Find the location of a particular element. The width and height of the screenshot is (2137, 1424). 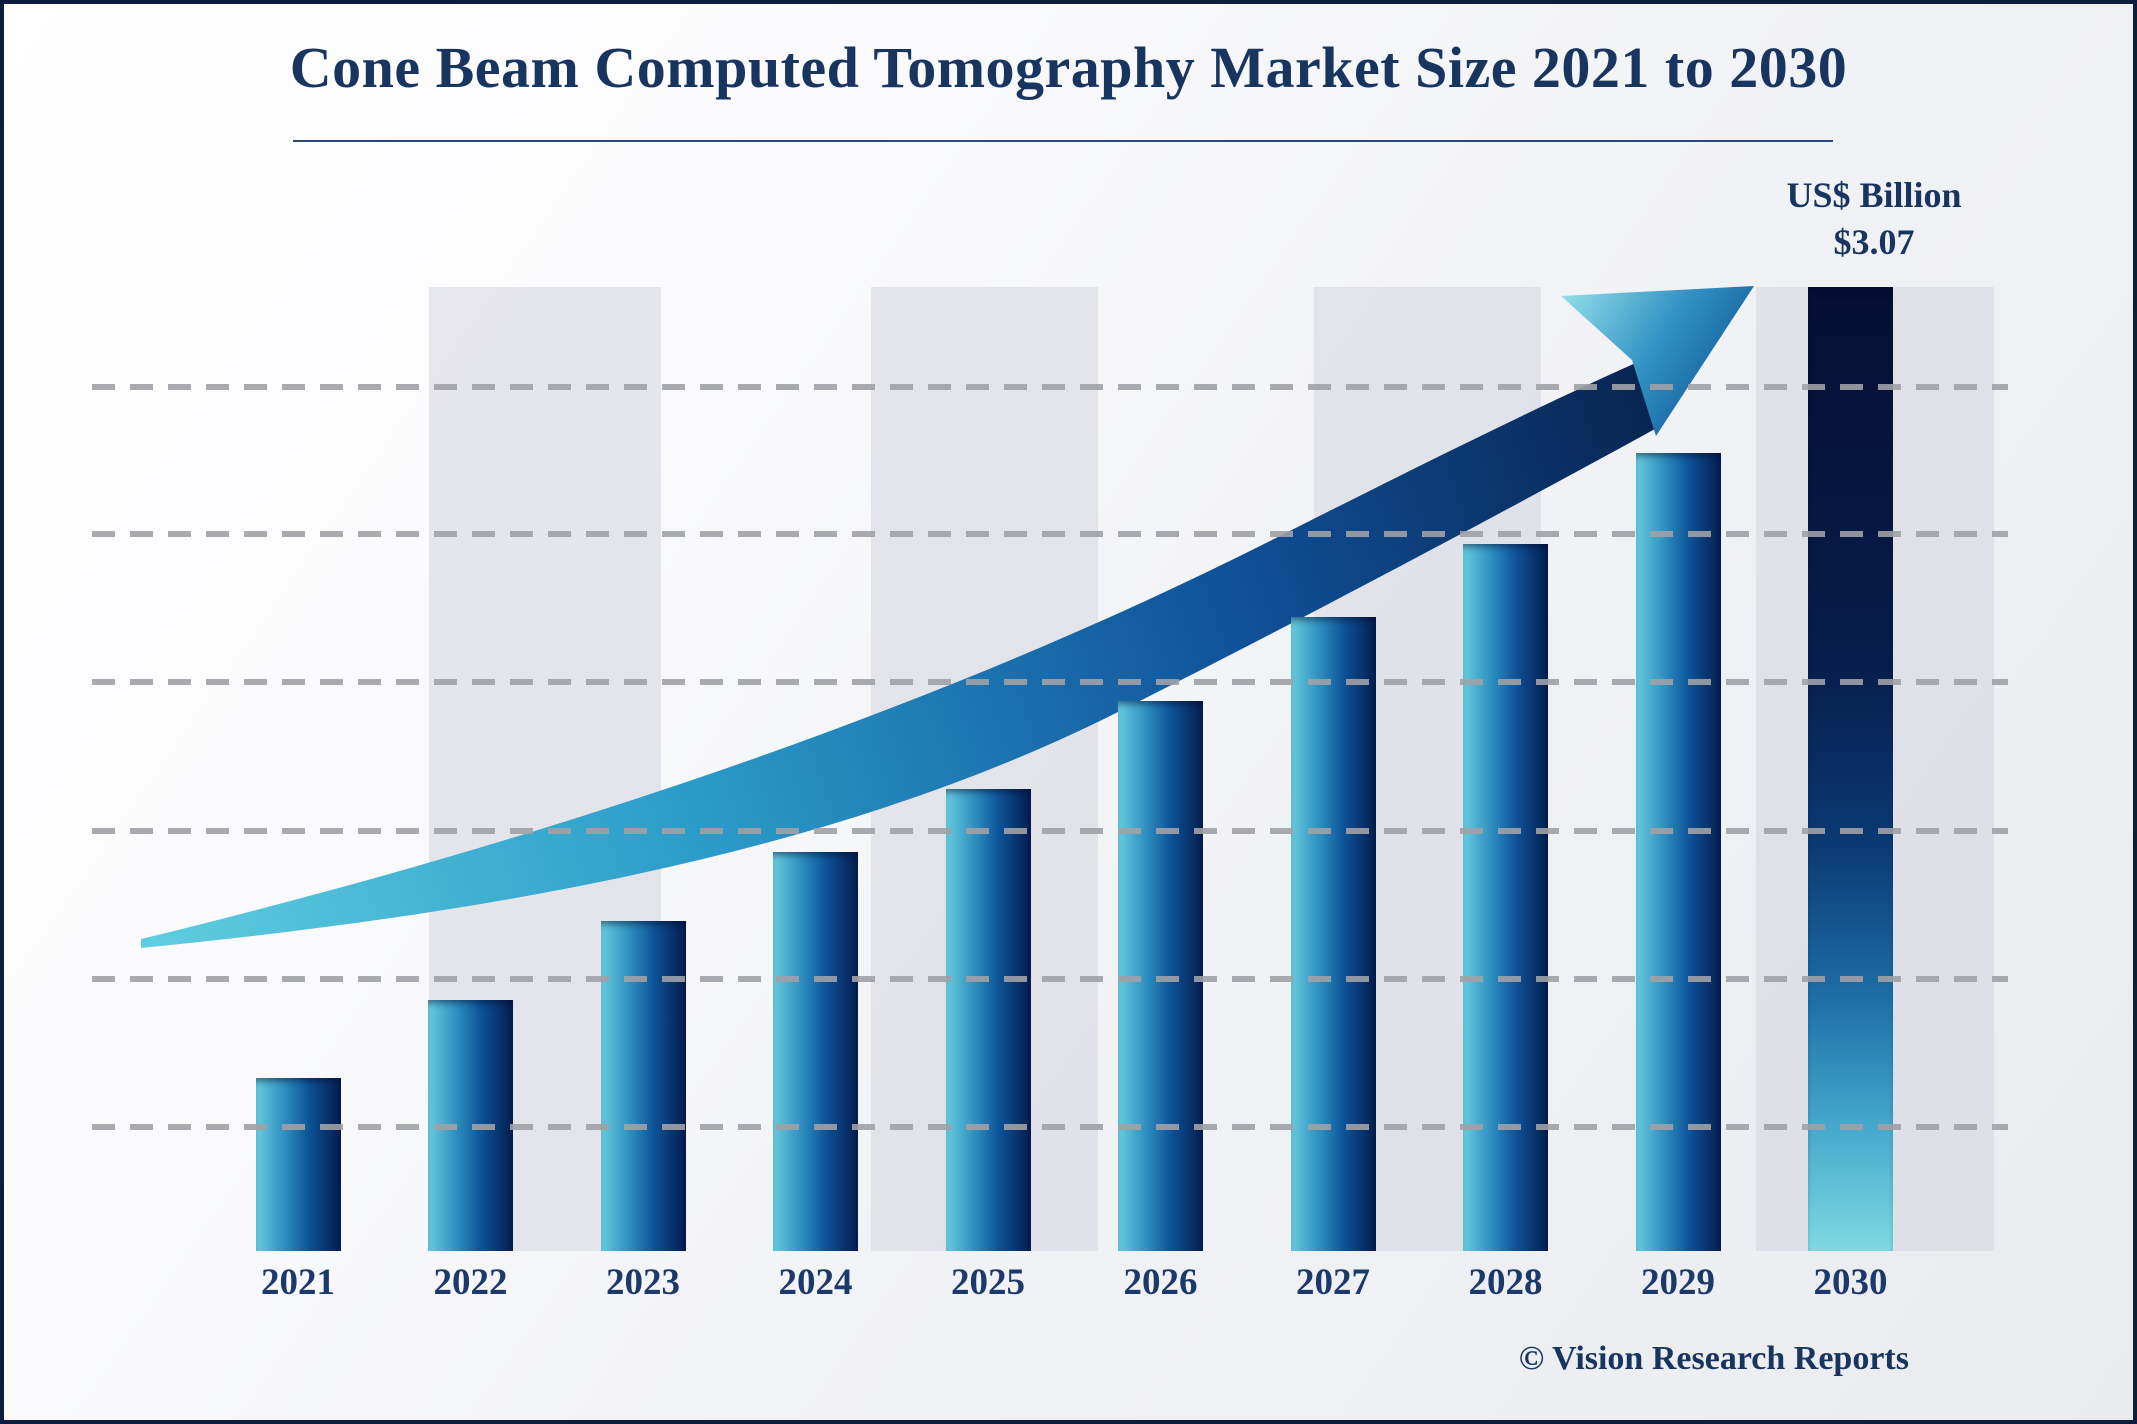

x-axis-label-2023: 2023 is located at coordinates (643, 1282).